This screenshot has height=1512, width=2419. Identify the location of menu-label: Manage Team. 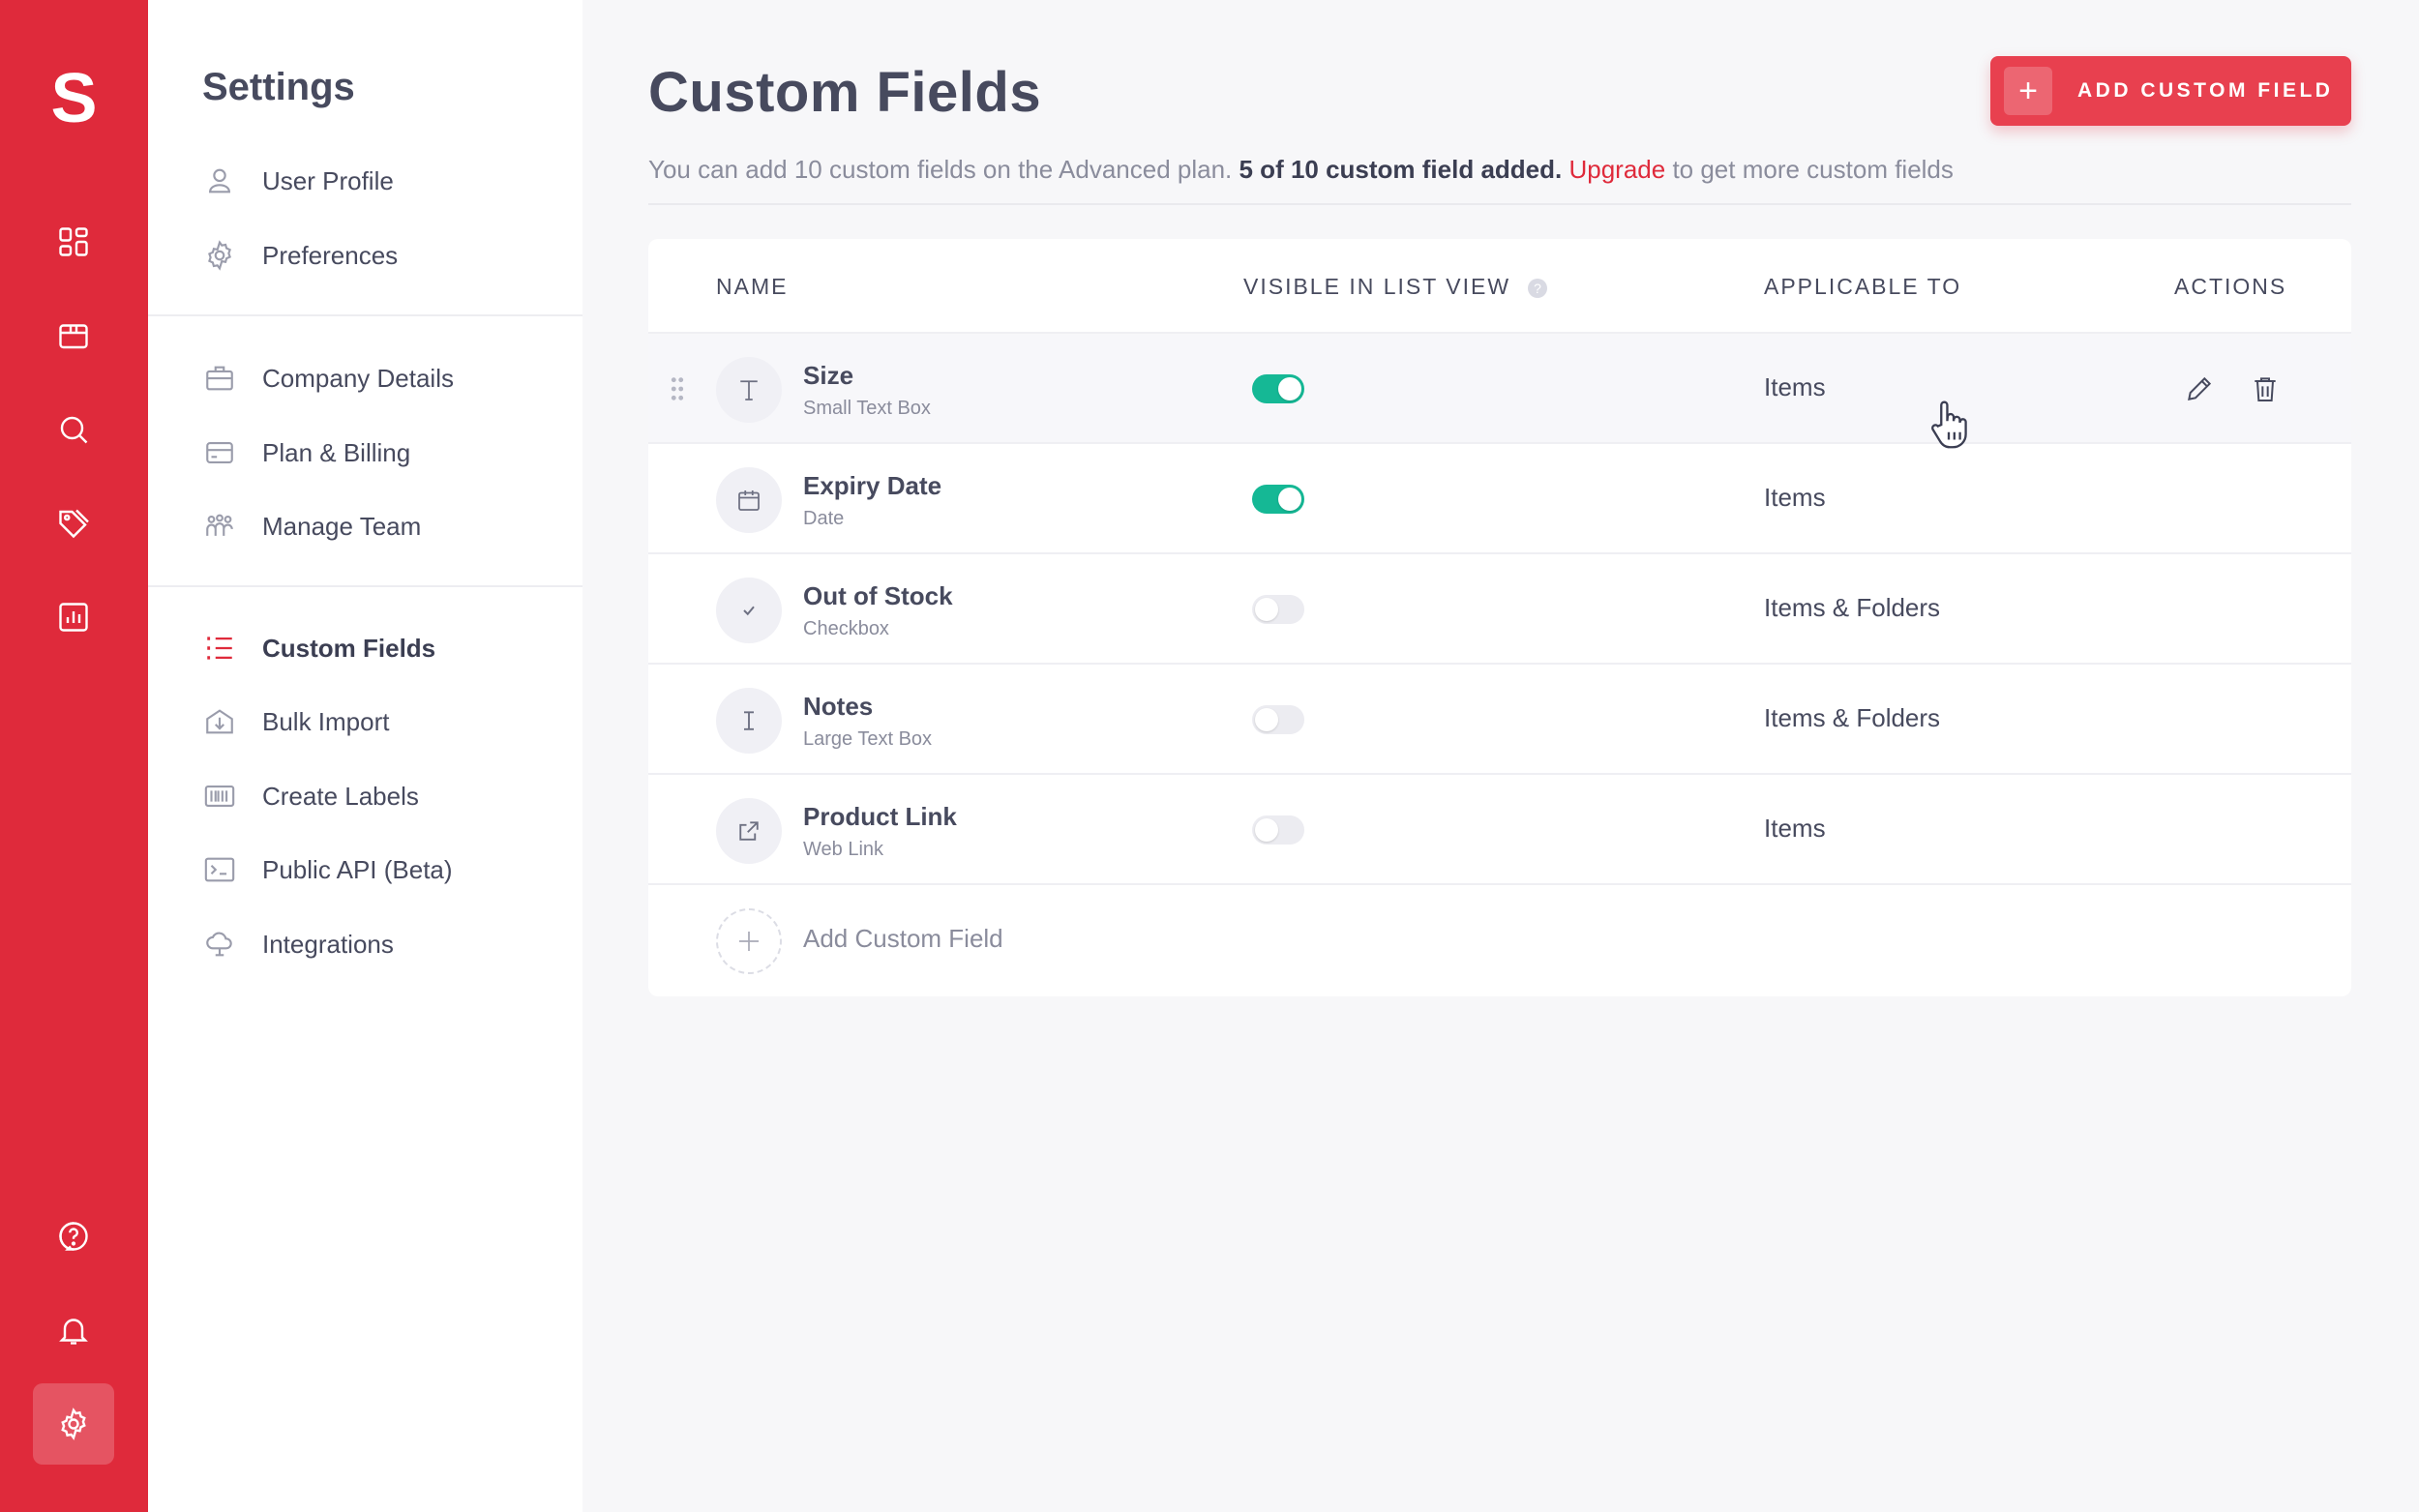
(342, 526).